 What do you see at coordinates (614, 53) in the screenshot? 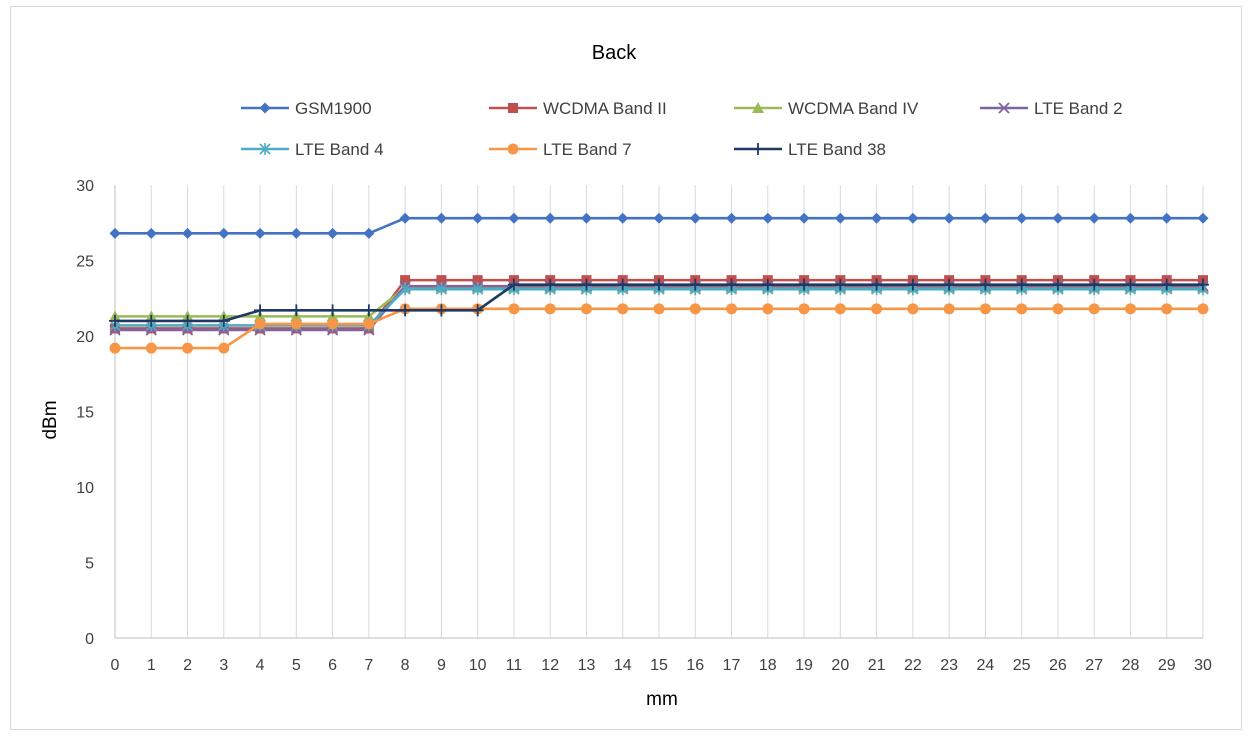
I see `chart-title: Back` at bounding box center [614, 53].